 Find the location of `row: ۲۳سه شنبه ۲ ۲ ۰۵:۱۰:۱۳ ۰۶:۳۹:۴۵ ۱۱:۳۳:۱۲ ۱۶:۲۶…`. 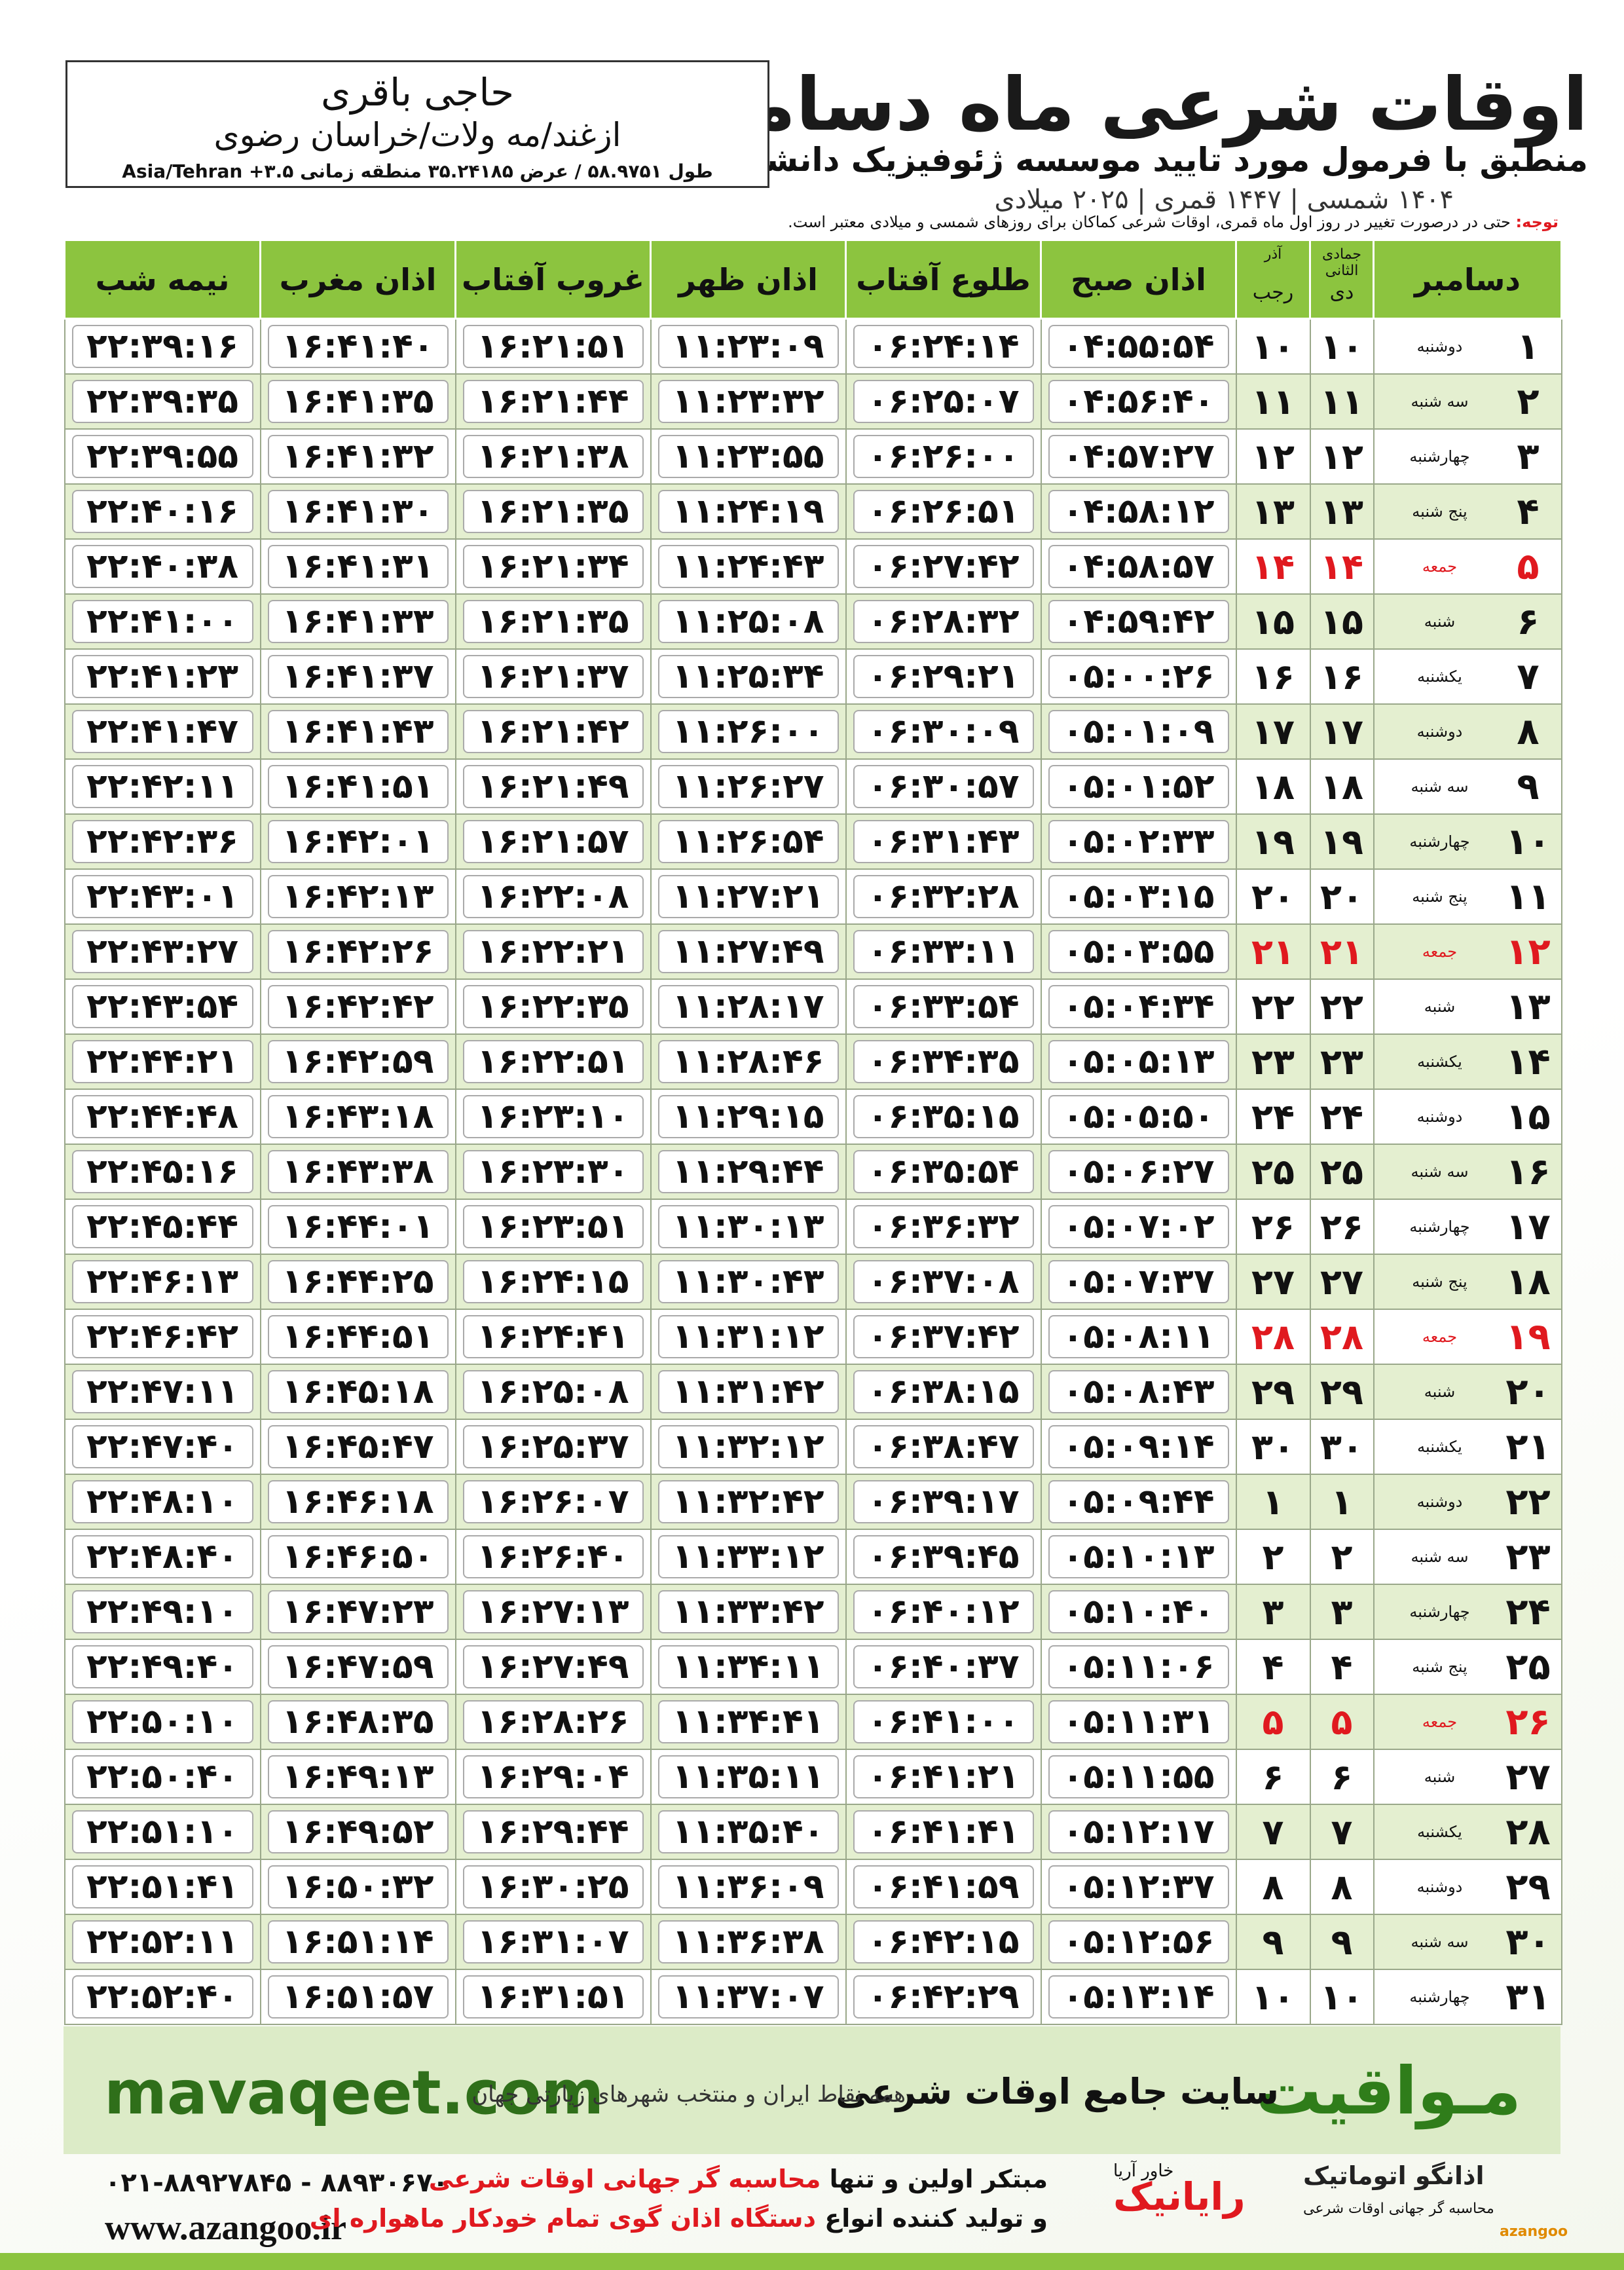

row: ۲۳سه شنبه ۲ ۲ ۰۵:۱۰:۱۳ ۰۶:۳۹:۴۵ ۱۱:۳۳:۱۲ ۱۶:۲۶… is located at coordinates (813, 1557).